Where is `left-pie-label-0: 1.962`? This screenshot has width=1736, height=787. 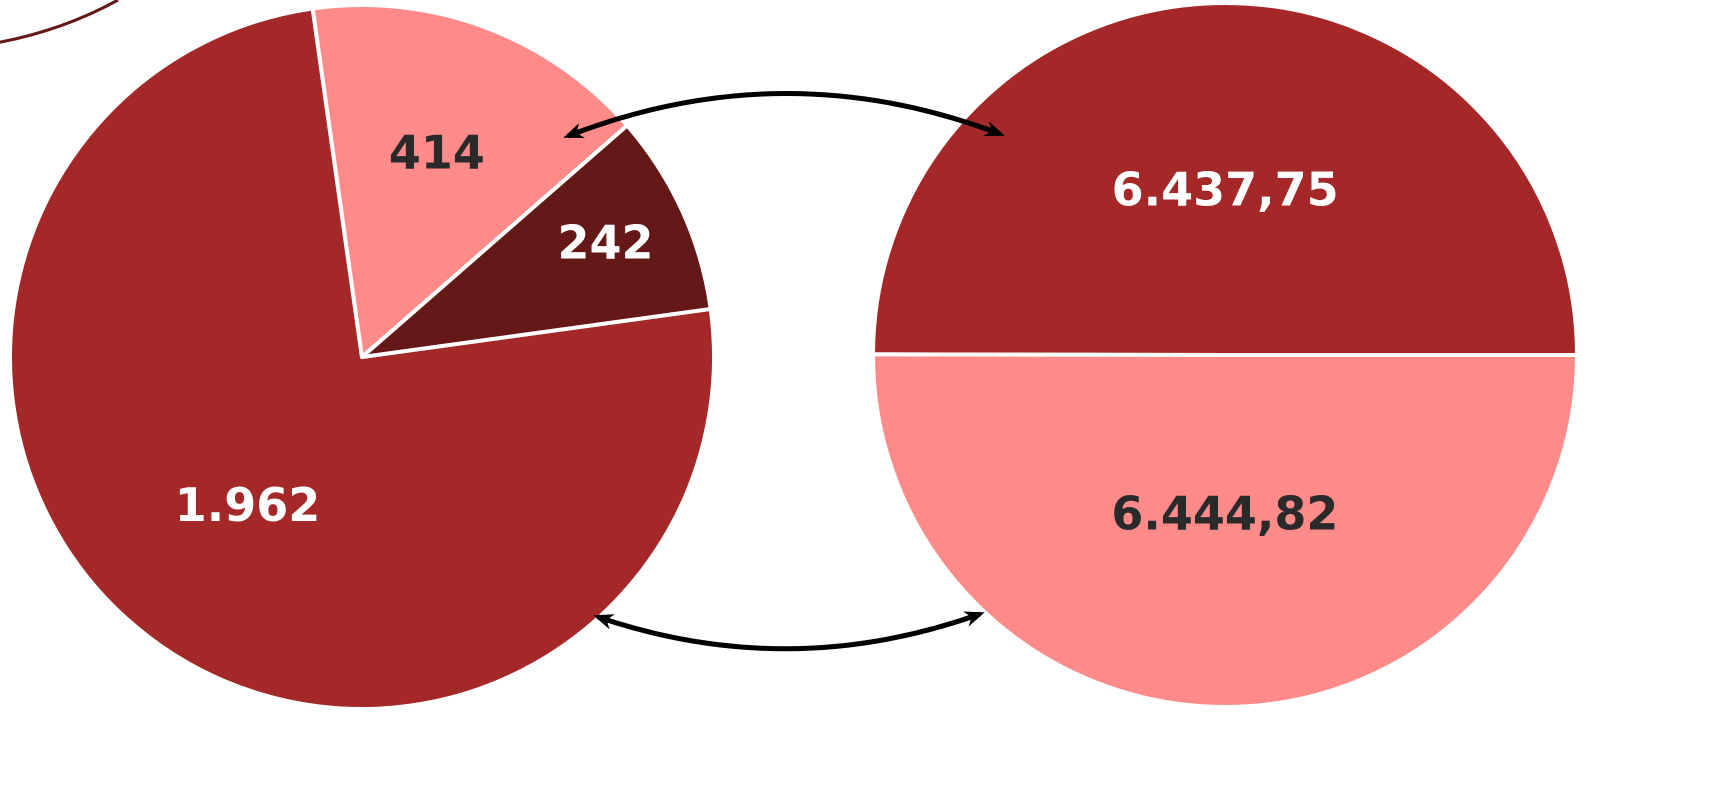 left-pie-label-0: 1.962 is located at coordinates (248, 505).